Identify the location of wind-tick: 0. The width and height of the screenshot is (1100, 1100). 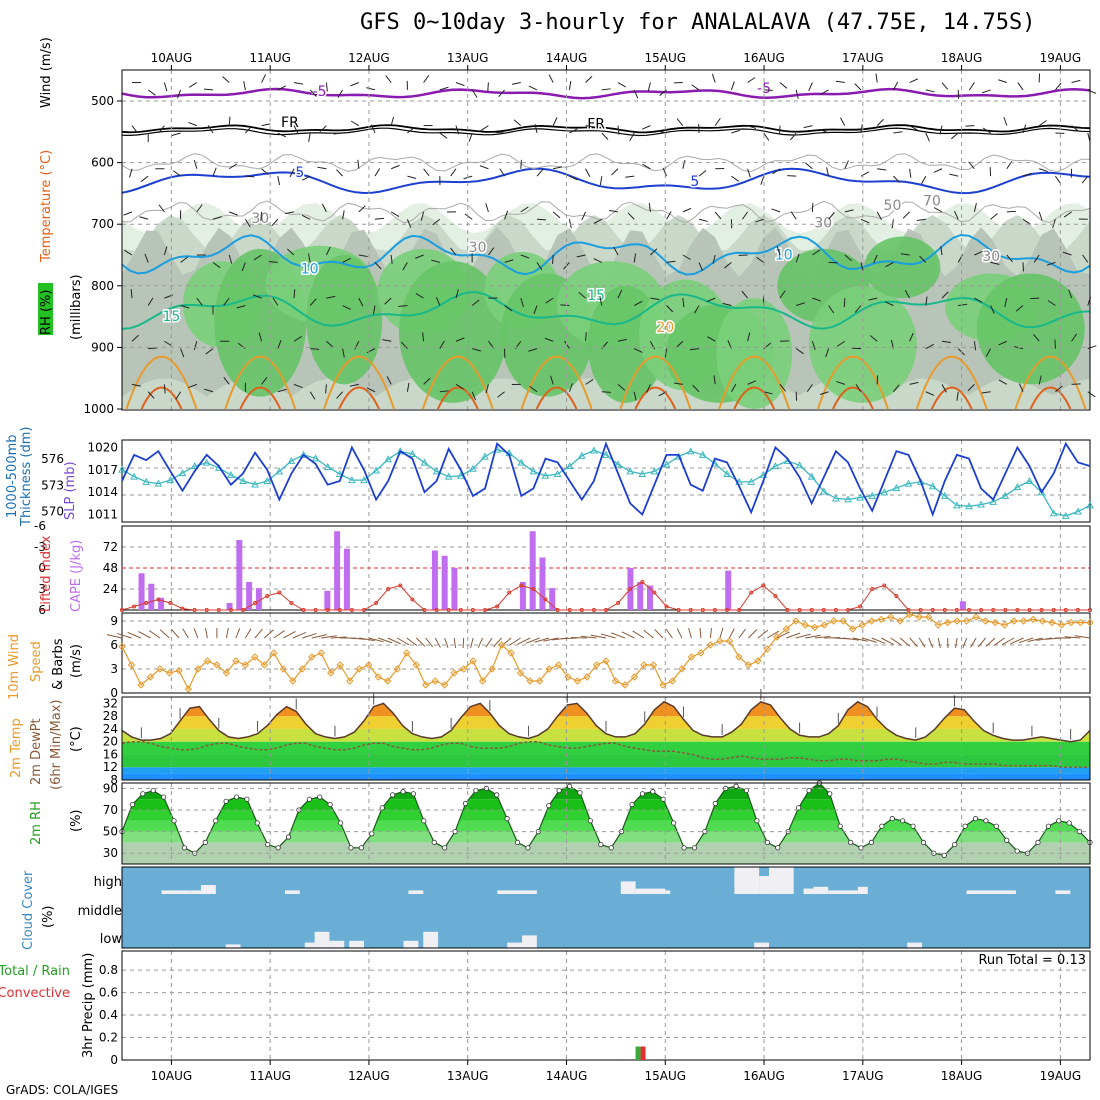
(114, 693).